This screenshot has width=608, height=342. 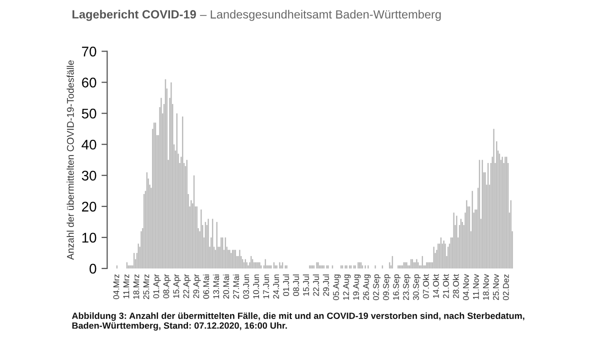 What do you see at coordinates (505, 287) in the screenshot?
I see `x-tick-label: 02.Dez` at bounding box center [505, 287].